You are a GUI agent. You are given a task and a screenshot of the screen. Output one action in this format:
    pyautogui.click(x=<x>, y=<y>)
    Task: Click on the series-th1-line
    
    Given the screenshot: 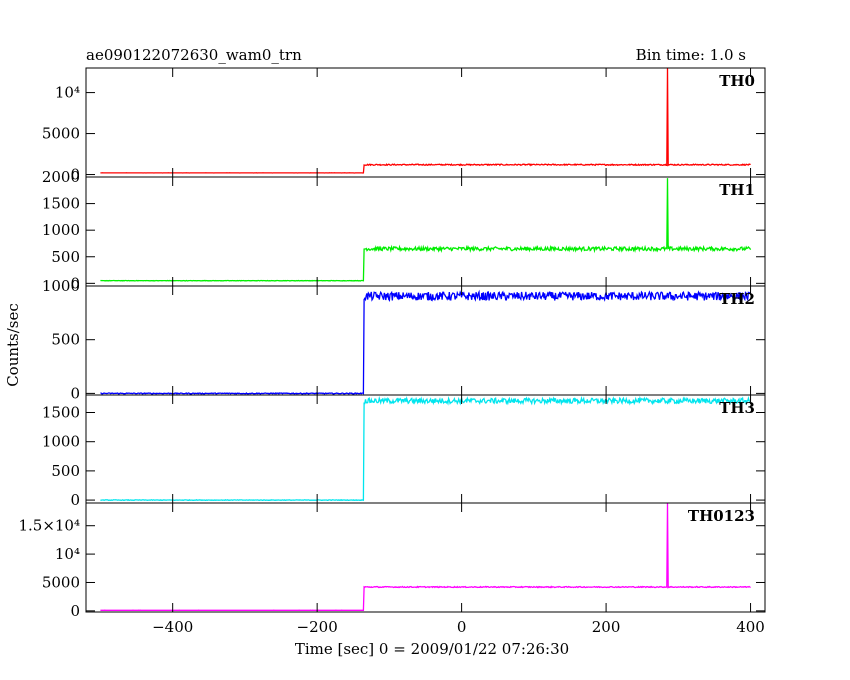 What is the action you would take?
    pyautogui.click(x=426, y=230)
    